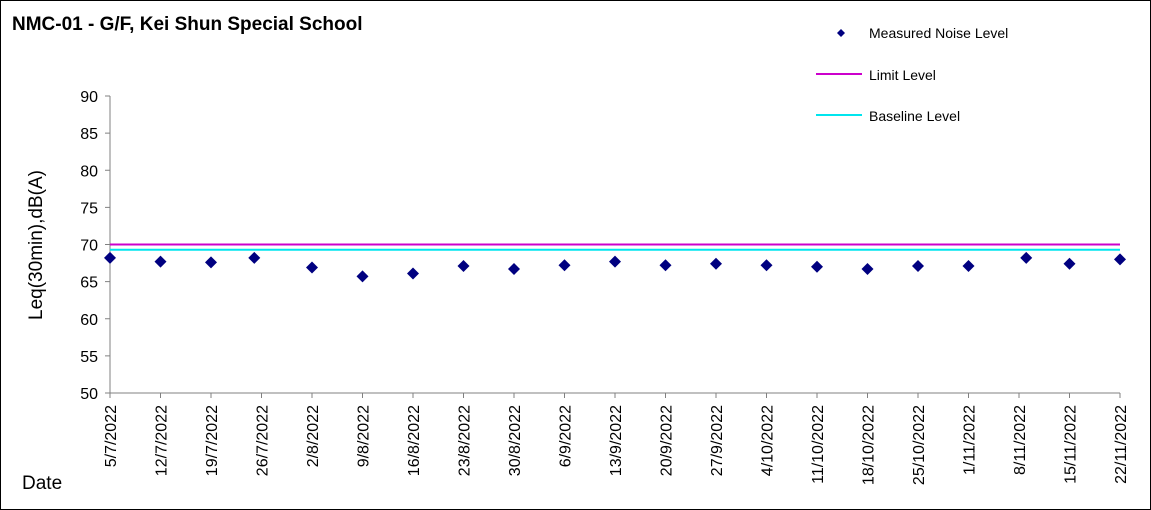 This screenshot has height=510, width=1151. Describe the element at coordinates (615, 247) in the screenshot. I see `reference-lines` at that location.